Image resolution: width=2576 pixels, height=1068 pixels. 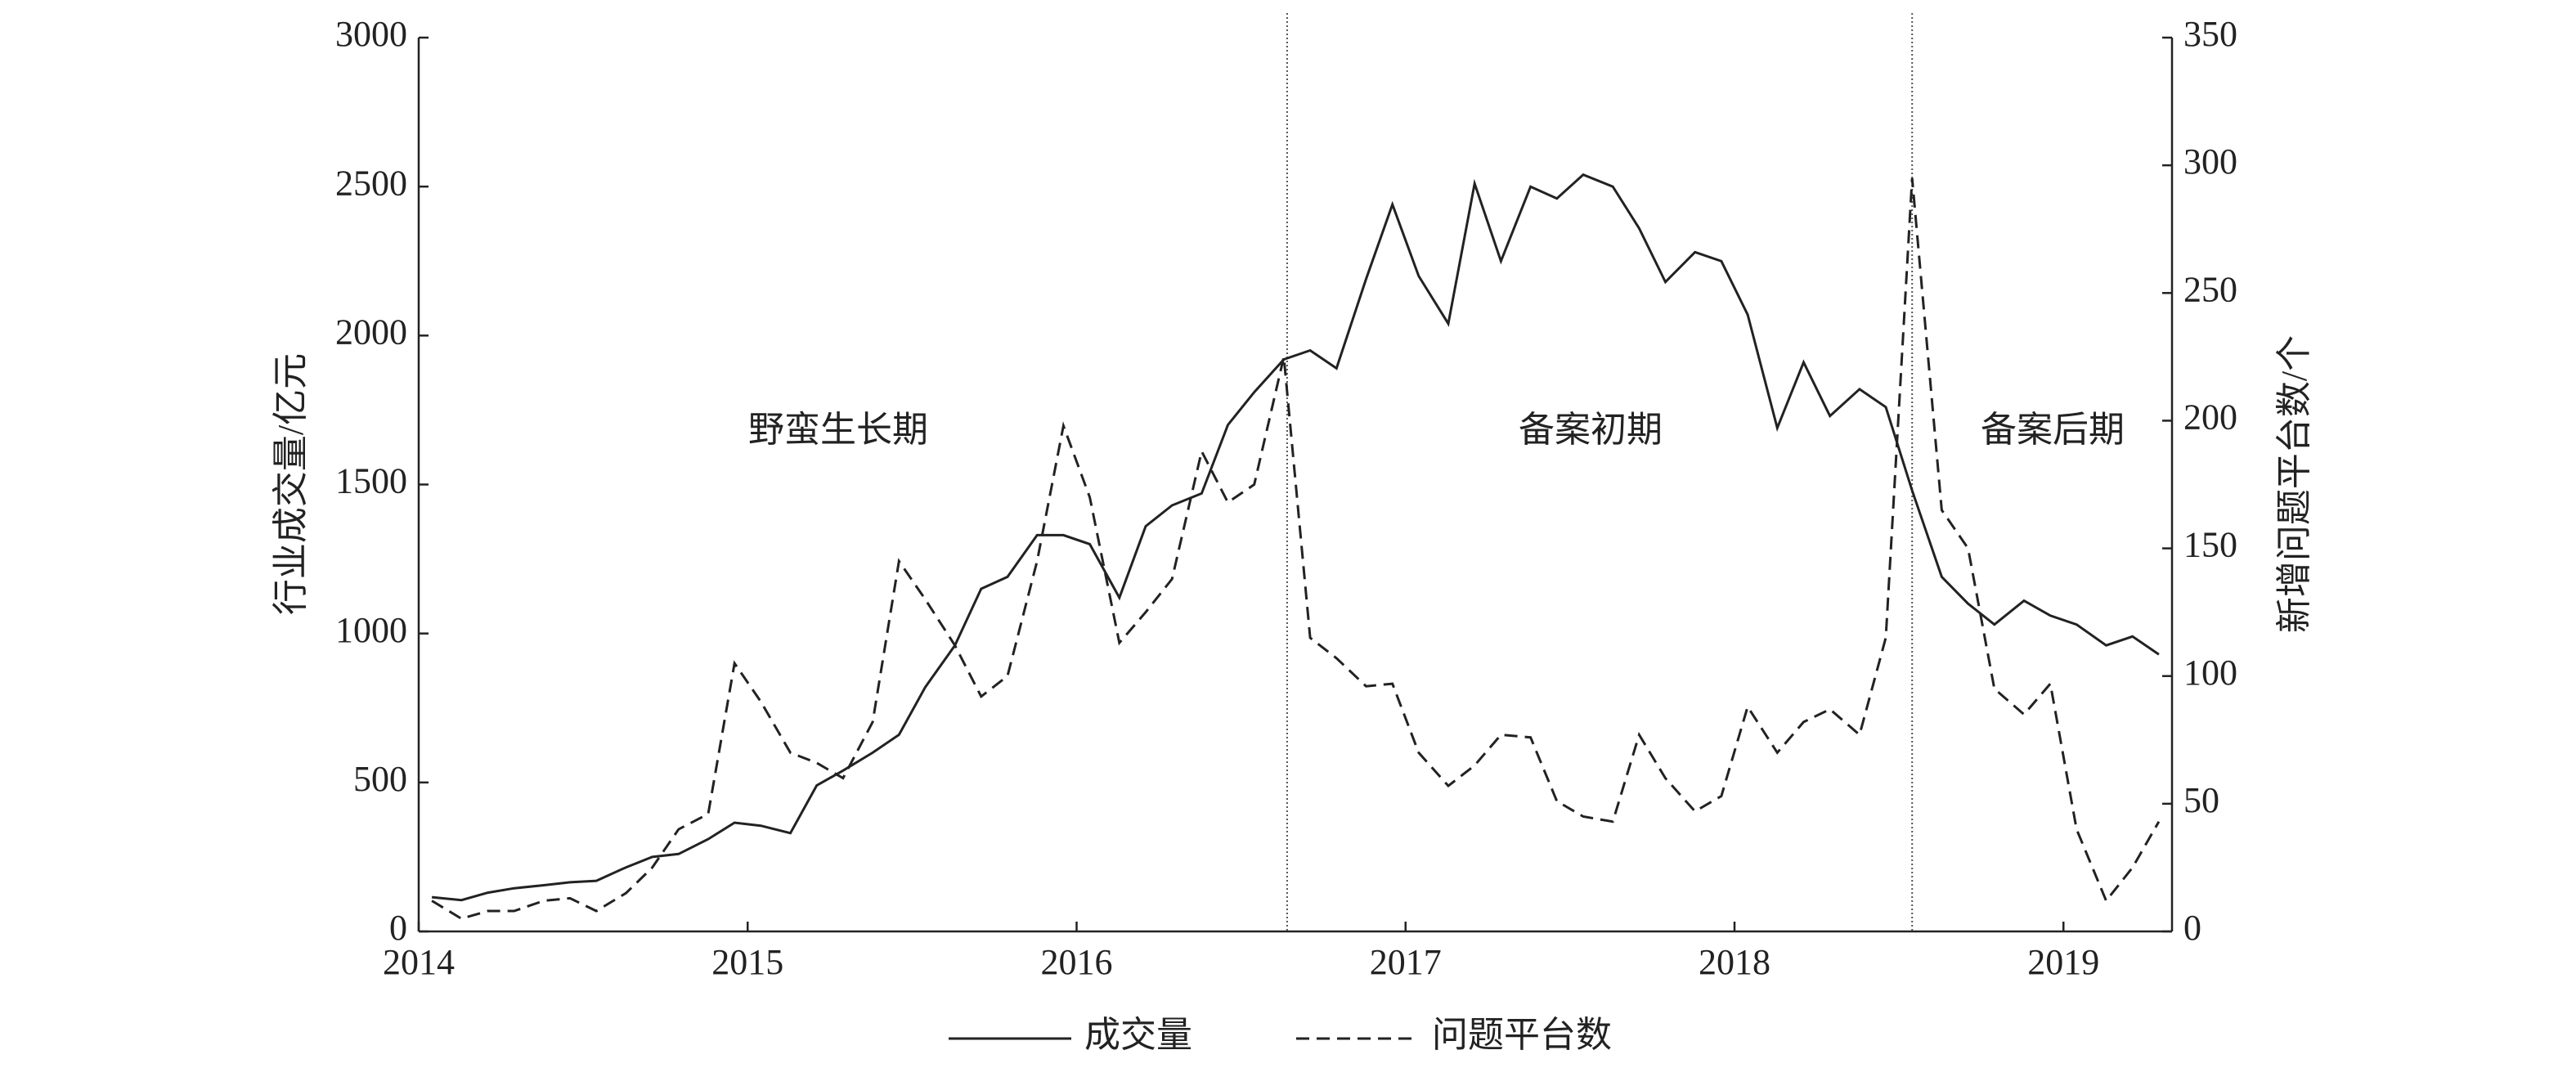 What do you see at coordinates (2210, 34) in the screenshot?
I see `y2-tick-label: 350` at bounding box center [2210, 34].